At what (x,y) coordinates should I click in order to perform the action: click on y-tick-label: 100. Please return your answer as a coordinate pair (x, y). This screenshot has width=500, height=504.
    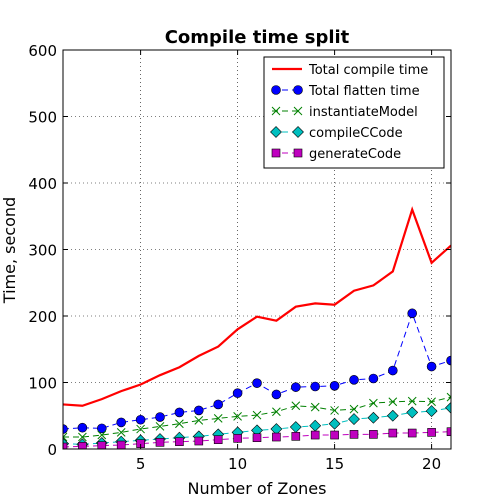
    Looking at the image, I should click on (42, 384).